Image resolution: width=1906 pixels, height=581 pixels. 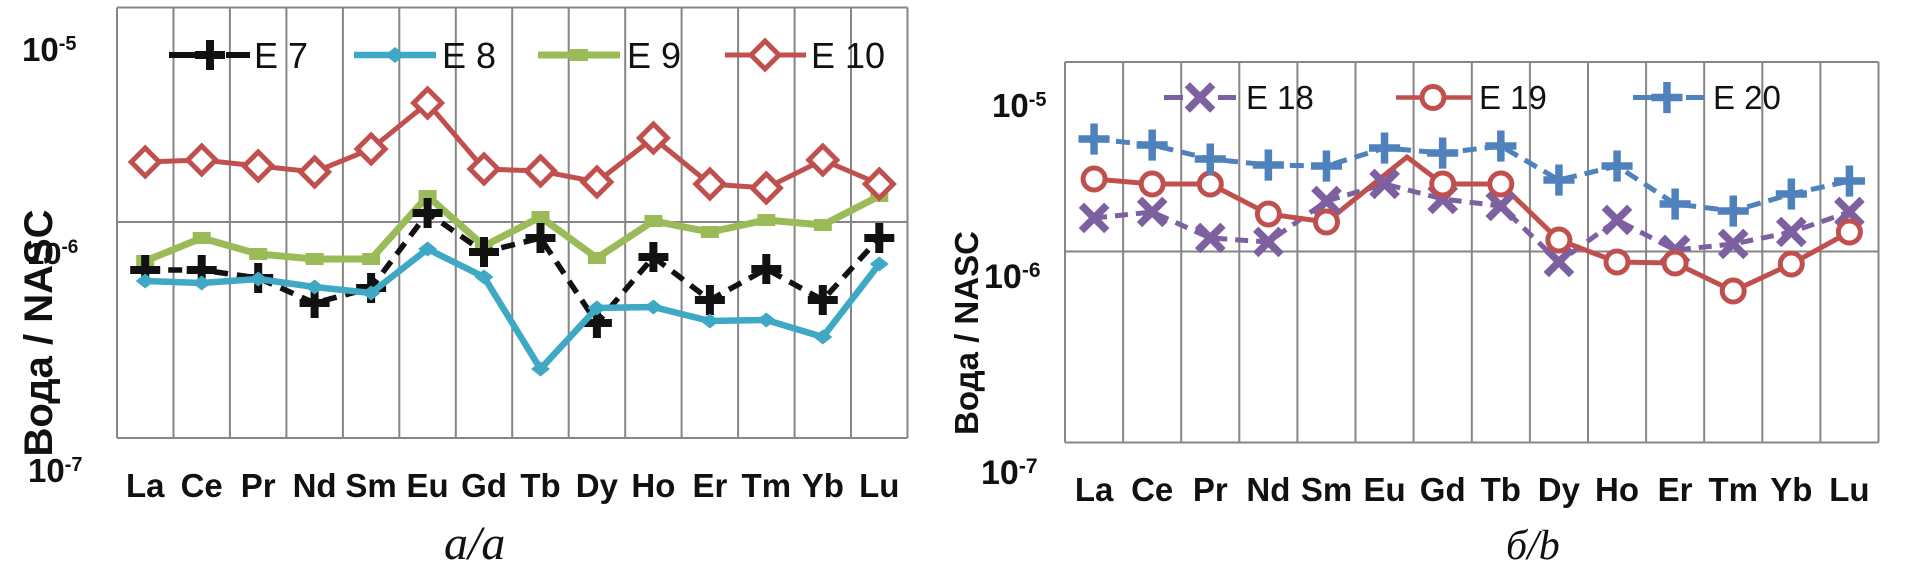 I want to click on svg-text: 10⁻⁷, so click(x=55, y=470).